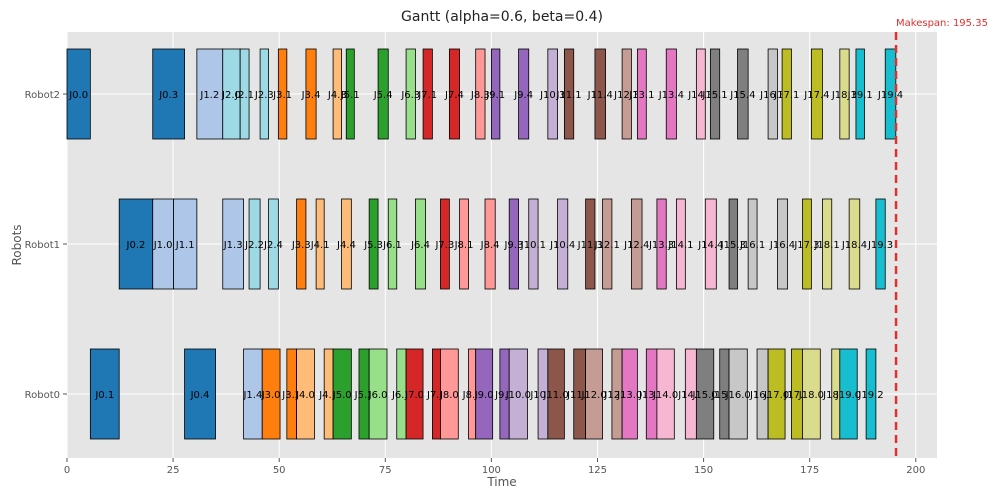 This screenshot has height=500, width=1000. I want to click on task-bar-J1-2: J1.2, so click(210, 94).